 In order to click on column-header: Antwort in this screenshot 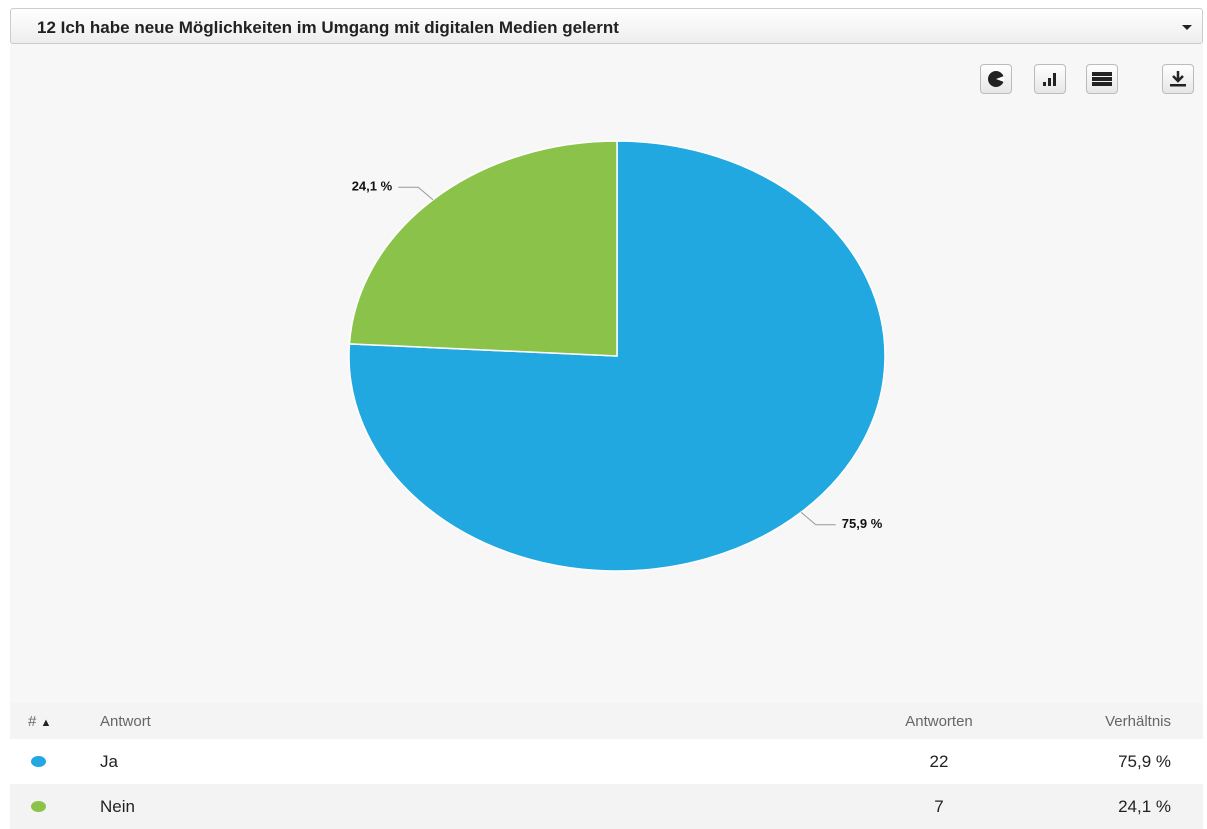, I will do `click(483, 721)`.